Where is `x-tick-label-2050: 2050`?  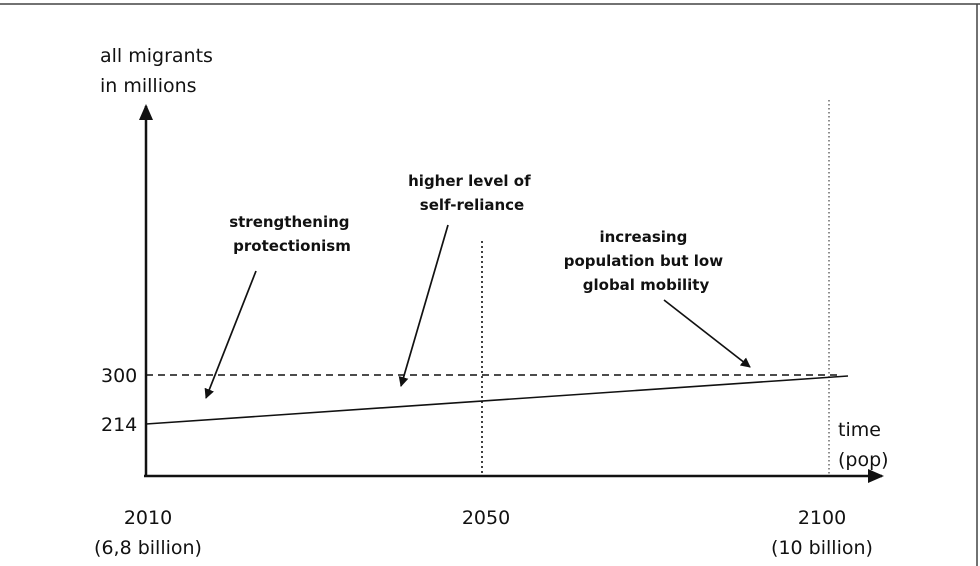 x-tick-label-2050: 2050 is located at coordinates (486, 518).